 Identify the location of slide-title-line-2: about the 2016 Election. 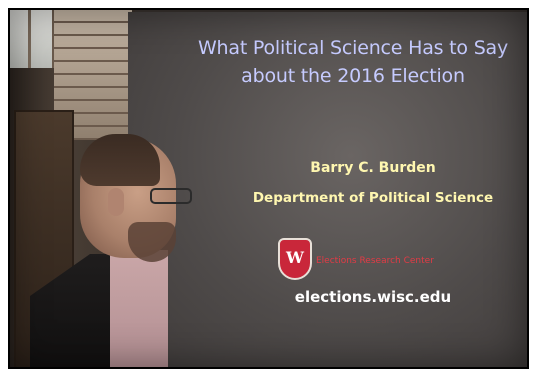
(353, 76).